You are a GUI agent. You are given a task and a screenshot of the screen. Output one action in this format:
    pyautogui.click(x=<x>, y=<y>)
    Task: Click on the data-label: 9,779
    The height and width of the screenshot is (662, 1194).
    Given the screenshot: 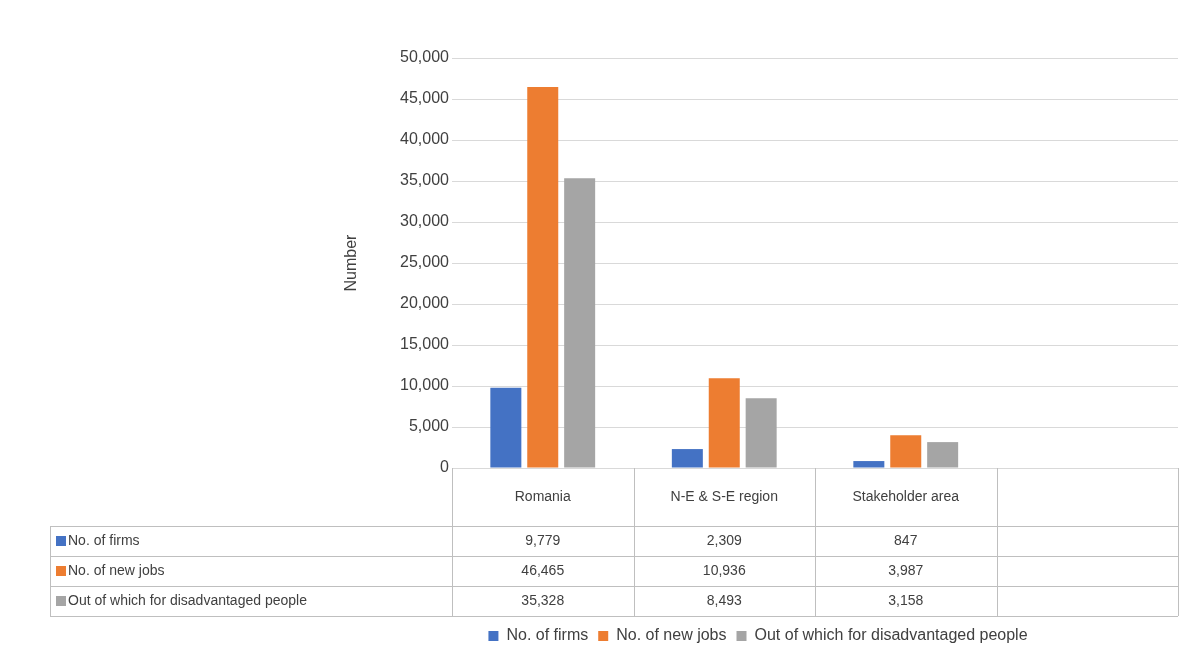 What is the action you would take?
    pyautogui.click(x=543, y=539)
    